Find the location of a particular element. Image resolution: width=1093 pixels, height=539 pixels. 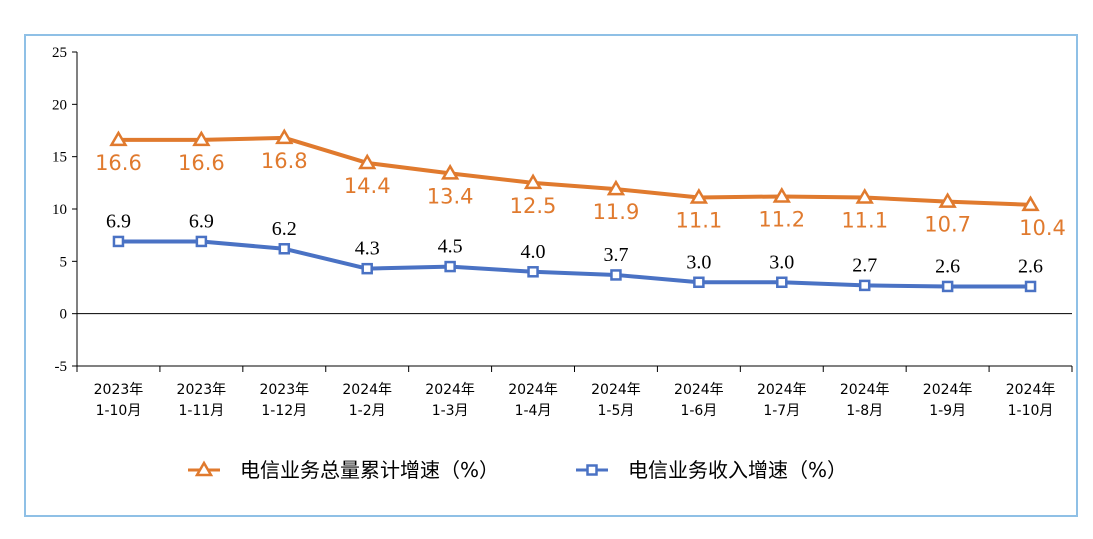

x-tick-label: 1-7月 is located at coordinates (781, 411).